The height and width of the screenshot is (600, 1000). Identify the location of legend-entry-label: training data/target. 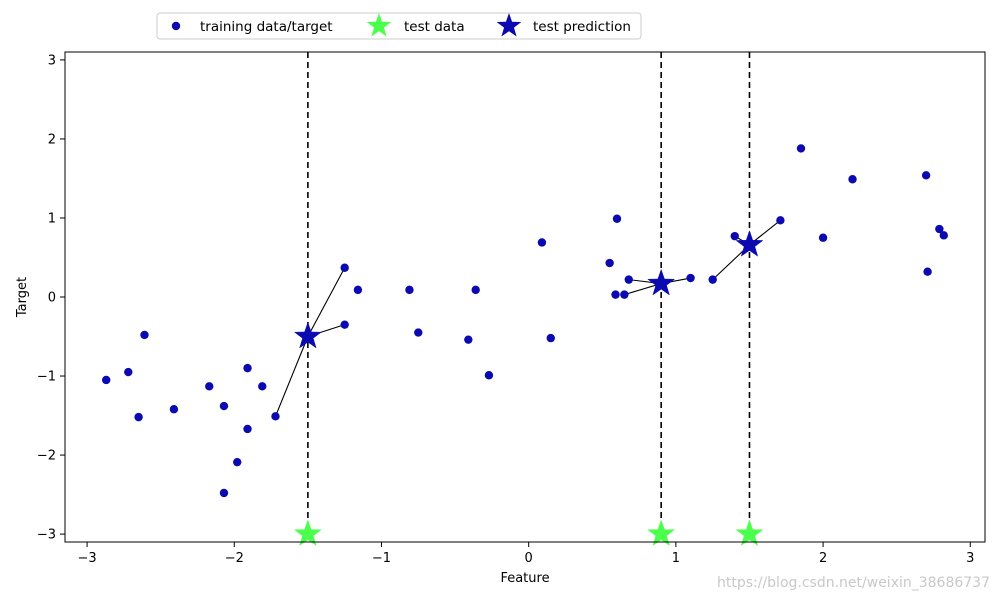
(266, 27).